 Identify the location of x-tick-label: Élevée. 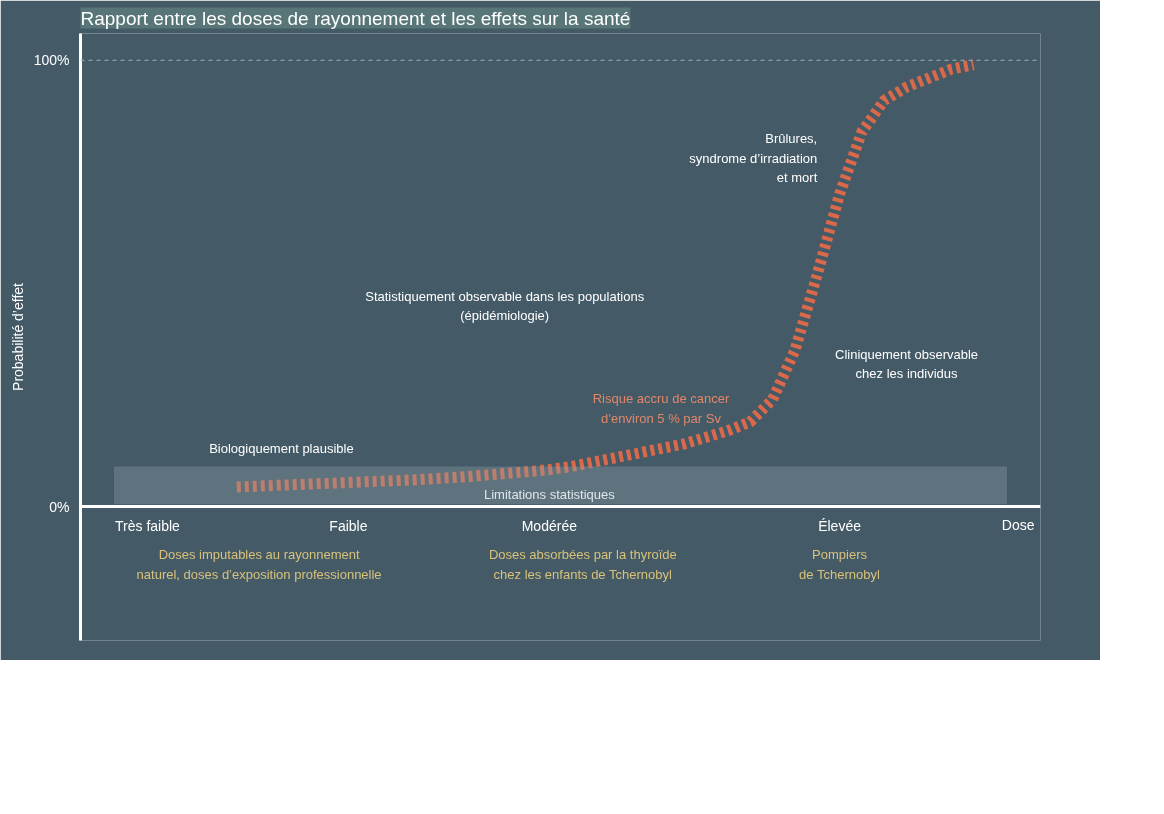
(840, 525).